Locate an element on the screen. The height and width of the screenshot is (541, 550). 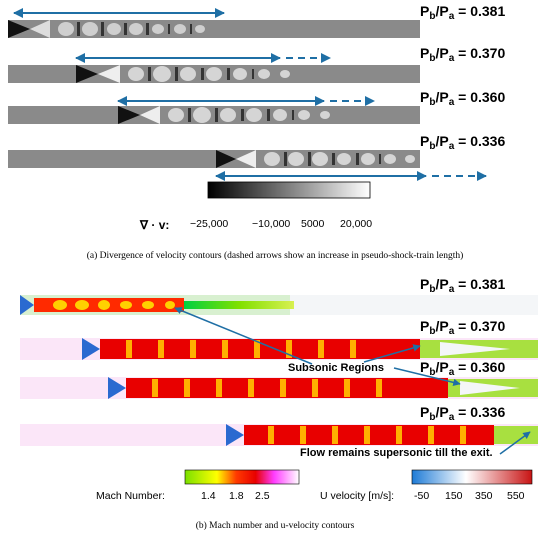
supersonic-flow-annotation: Flow remains supersonic till the exit. is located at coordinates (396, 453).